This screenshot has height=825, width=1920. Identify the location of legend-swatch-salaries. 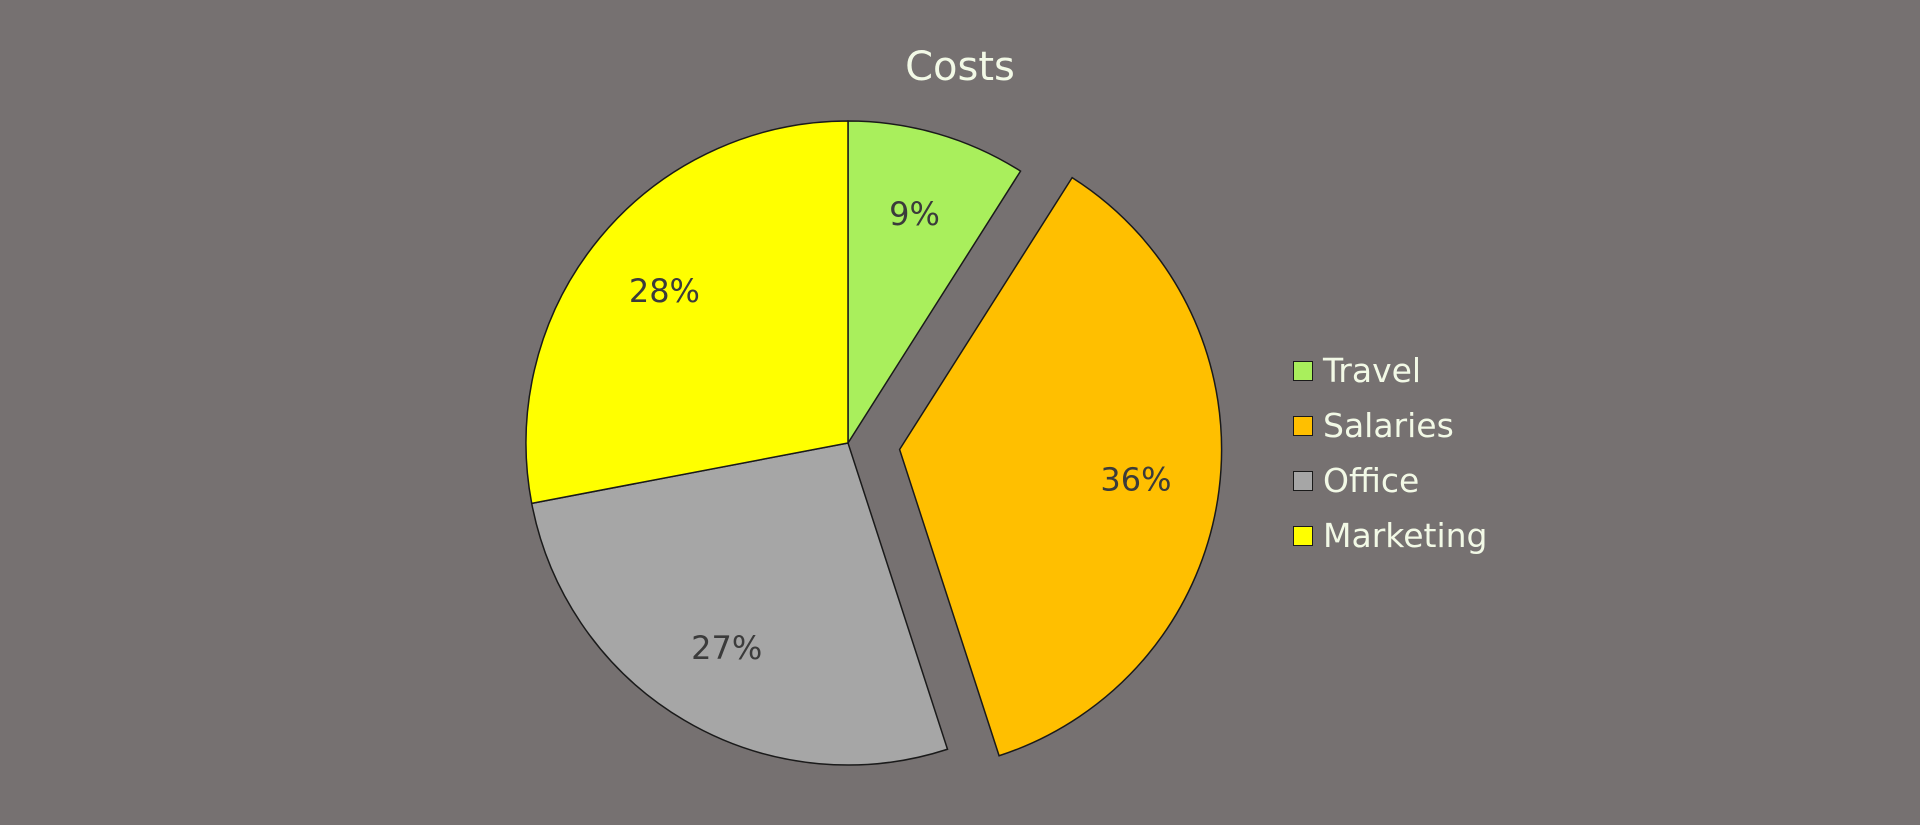
(1303, 425).